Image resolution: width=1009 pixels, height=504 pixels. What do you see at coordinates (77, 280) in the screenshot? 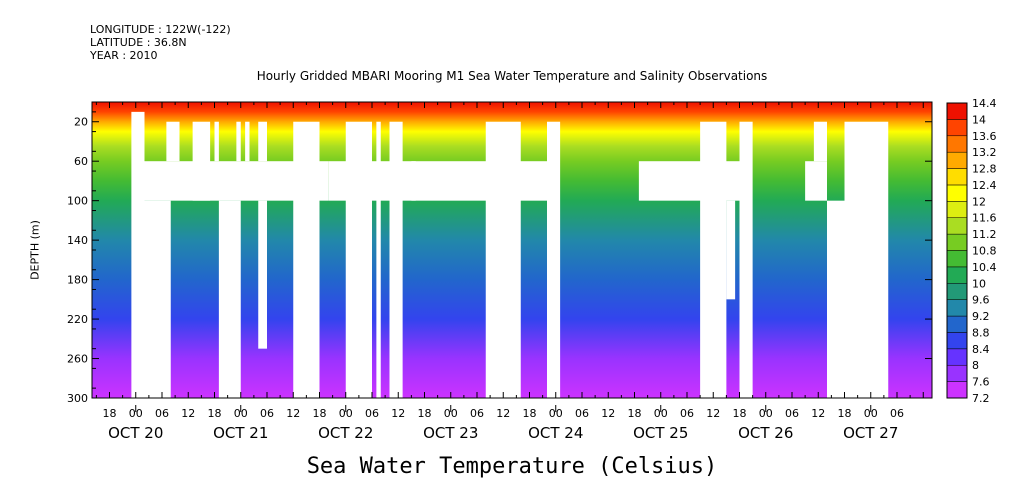
I see `y-tick-label: 180` at bounding box center [77, 280].